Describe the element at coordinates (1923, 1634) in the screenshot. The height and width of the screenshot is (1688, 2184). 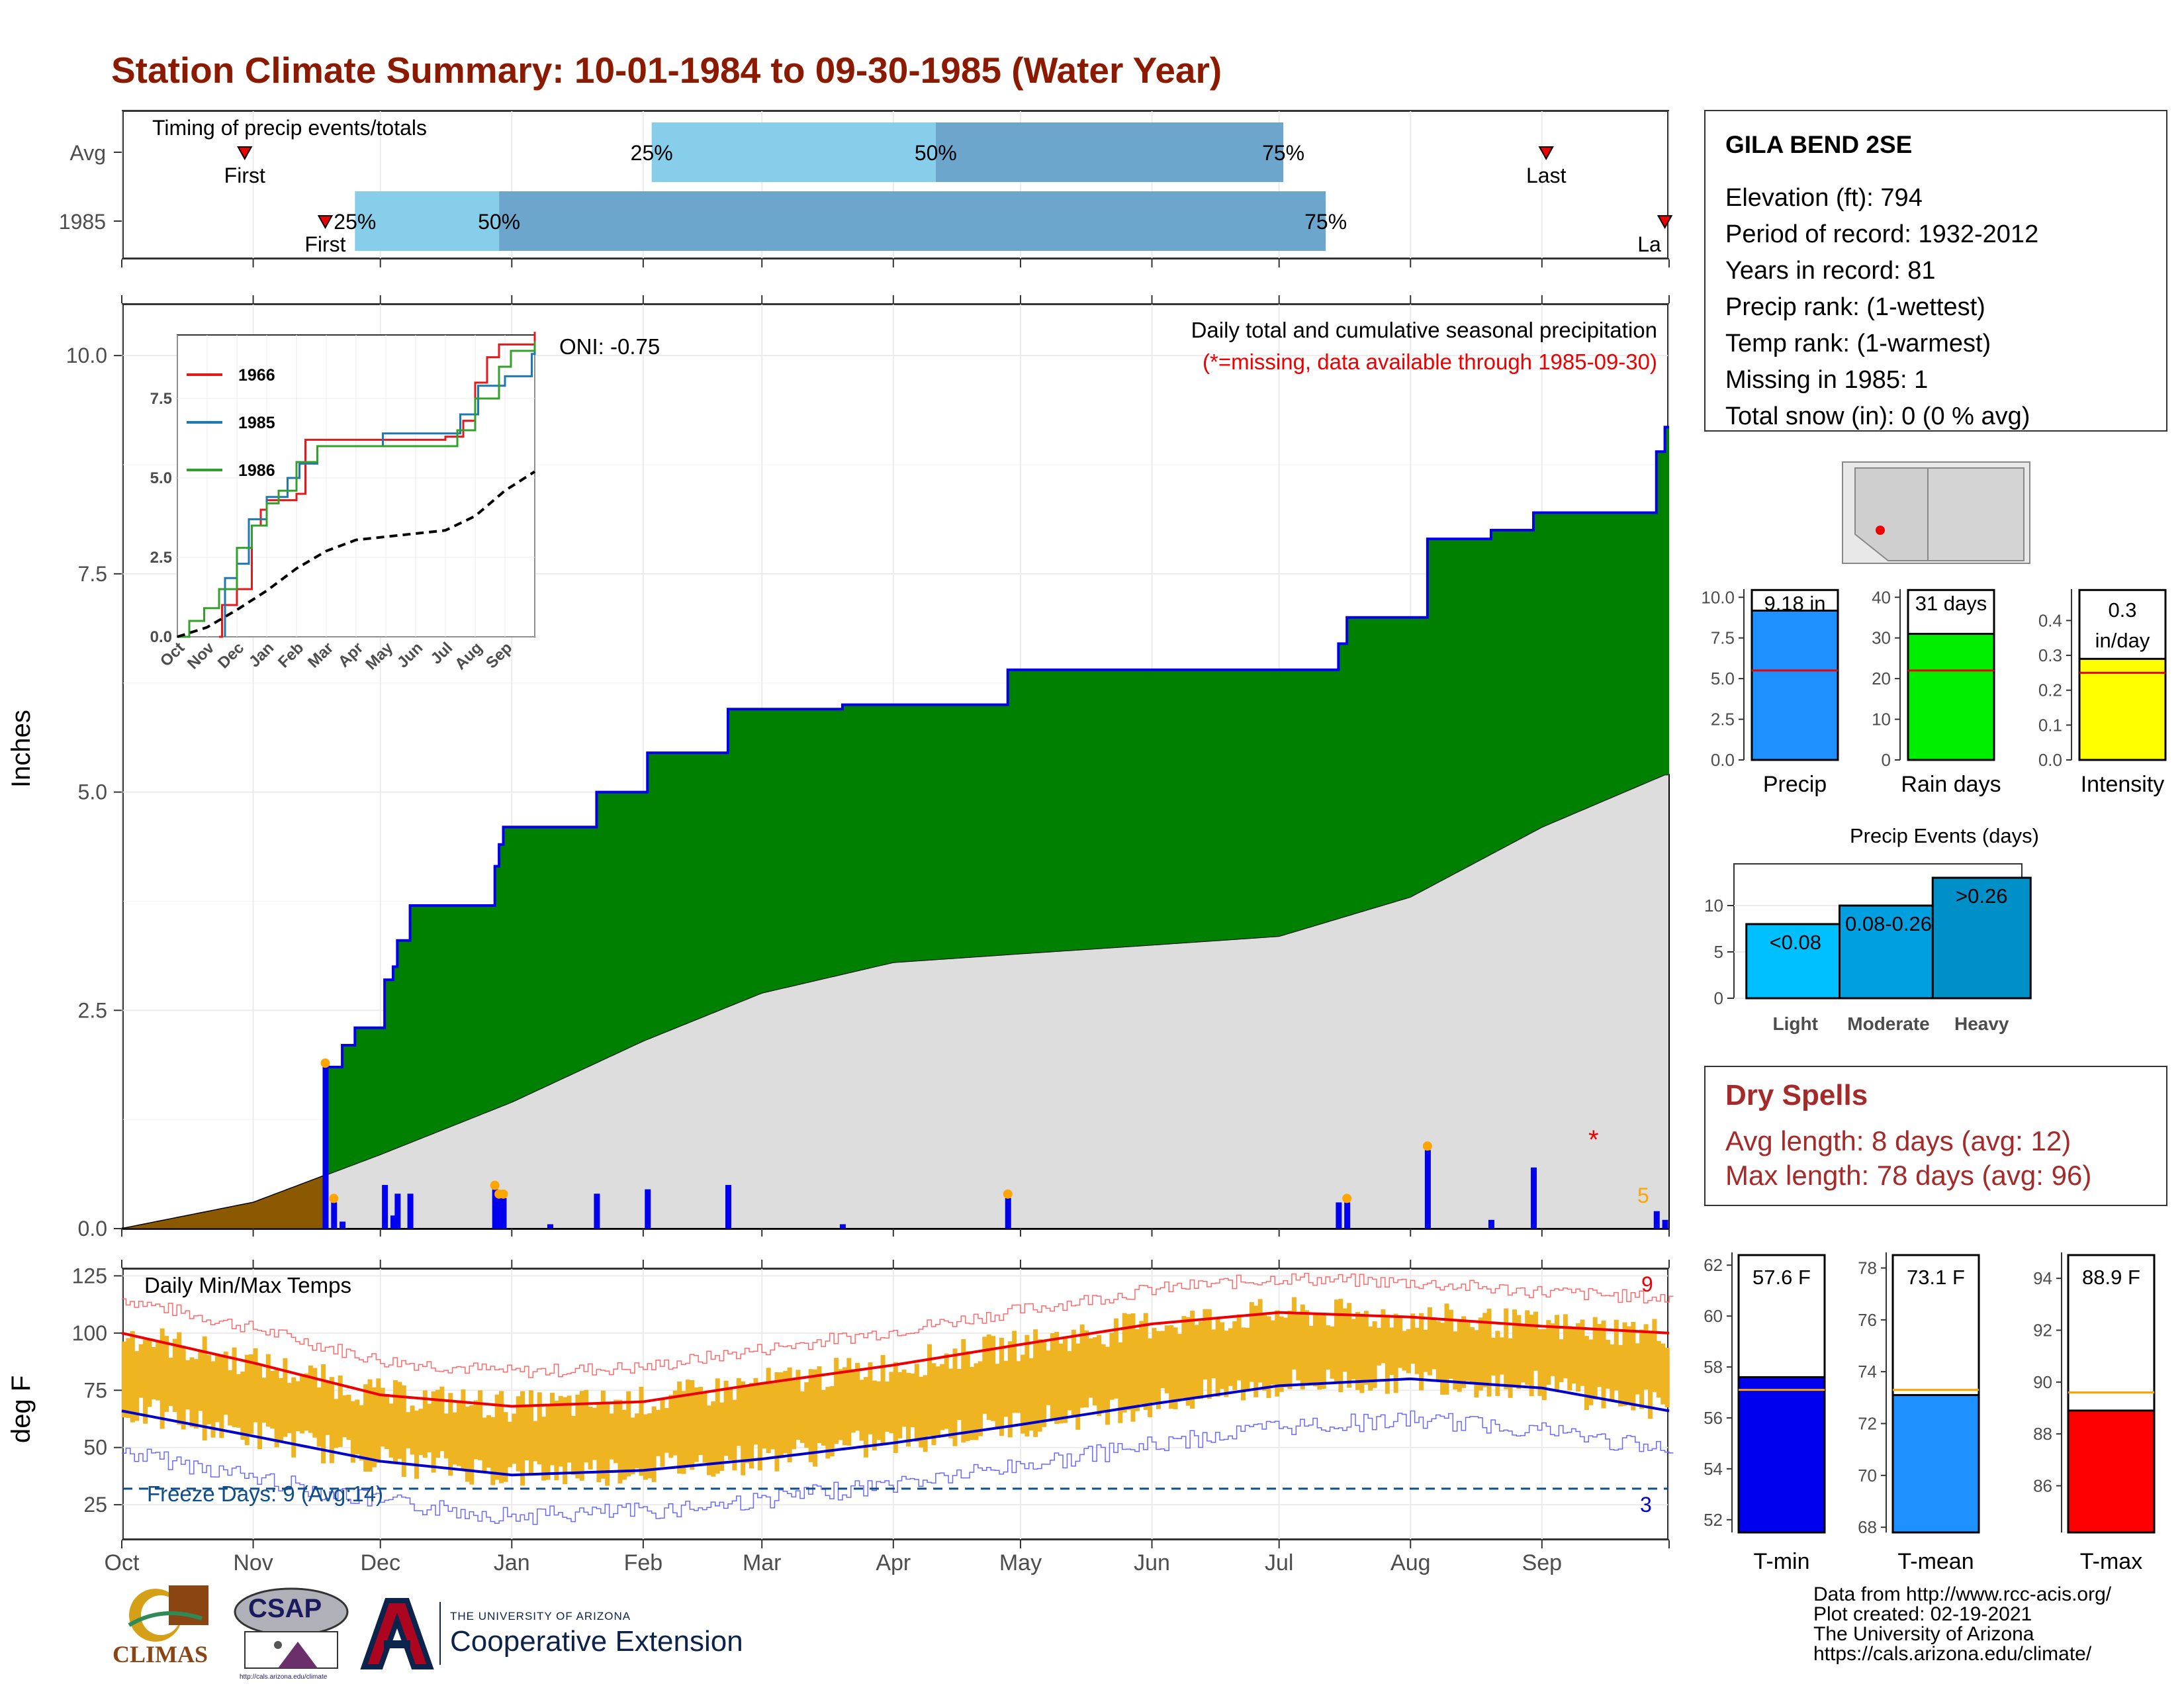
I see `credit-university: The University of Arizona` at that location.